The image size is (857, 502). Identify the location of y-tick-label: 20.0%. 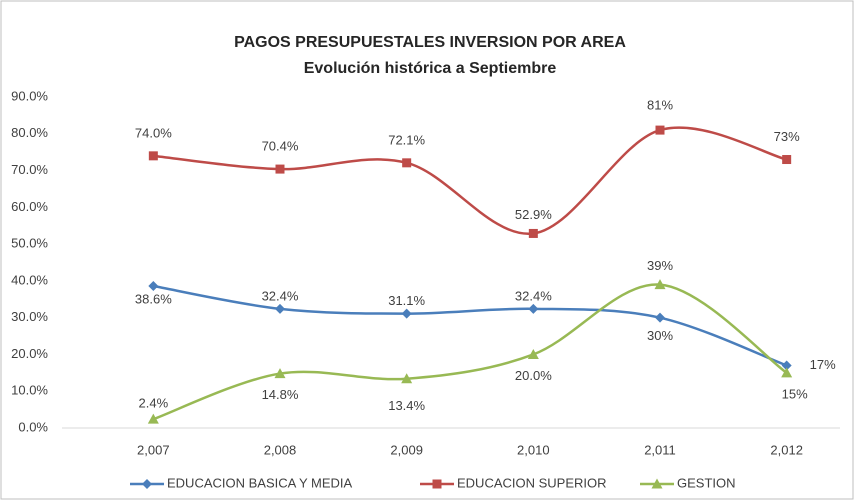
(29, 353).